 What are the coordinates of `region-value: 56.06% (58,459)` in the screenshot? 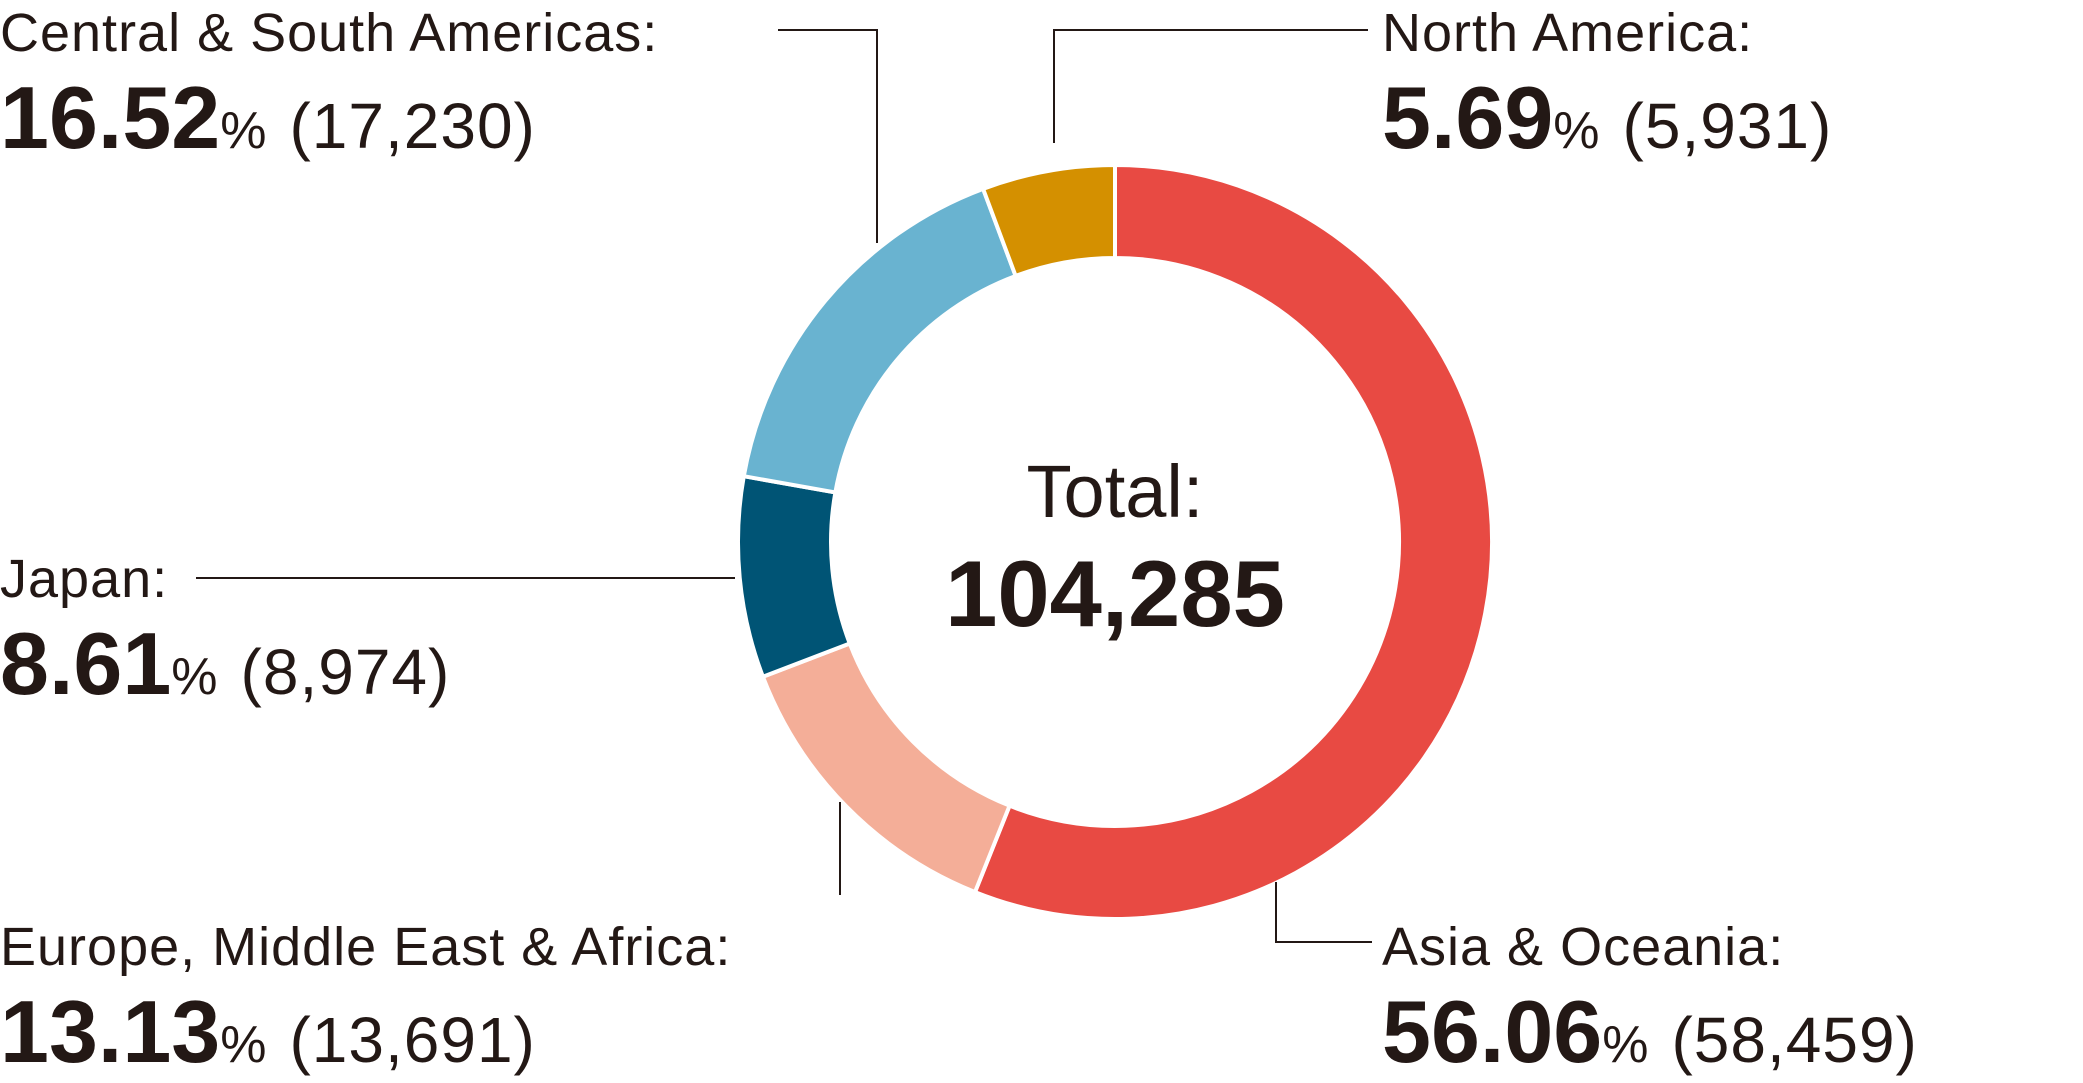 It's located at (1650, 1032).